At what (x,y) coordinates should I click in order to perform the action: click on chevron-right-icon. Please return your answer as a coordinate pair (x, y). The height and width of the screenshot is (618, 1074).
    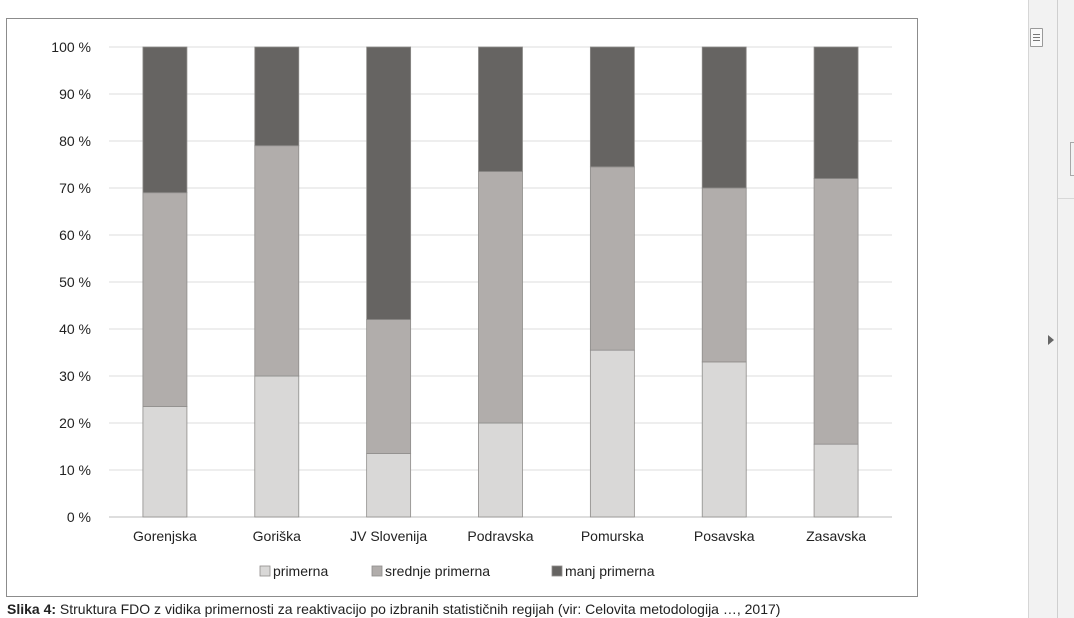
    Looking at the image, I should click on (1051, 340).